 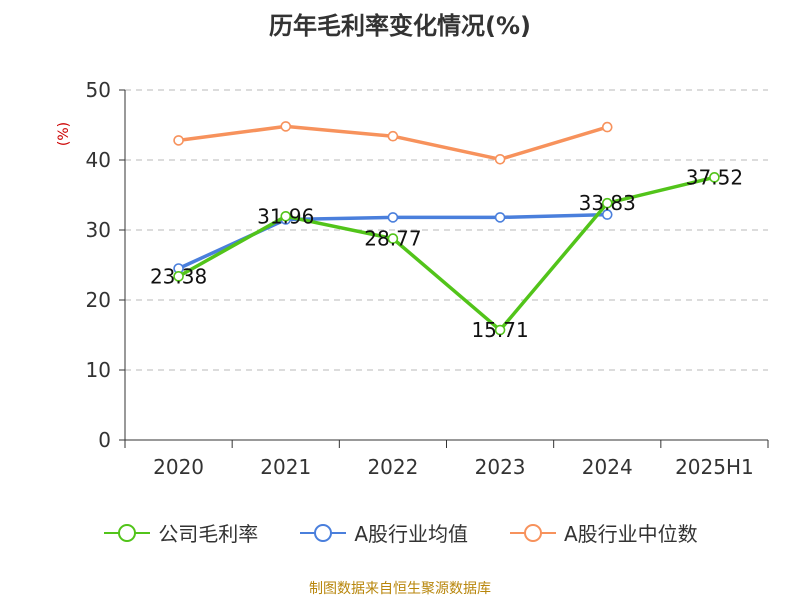 I want to click on y-tick-label-40: 40, so click(x=98, y=160).